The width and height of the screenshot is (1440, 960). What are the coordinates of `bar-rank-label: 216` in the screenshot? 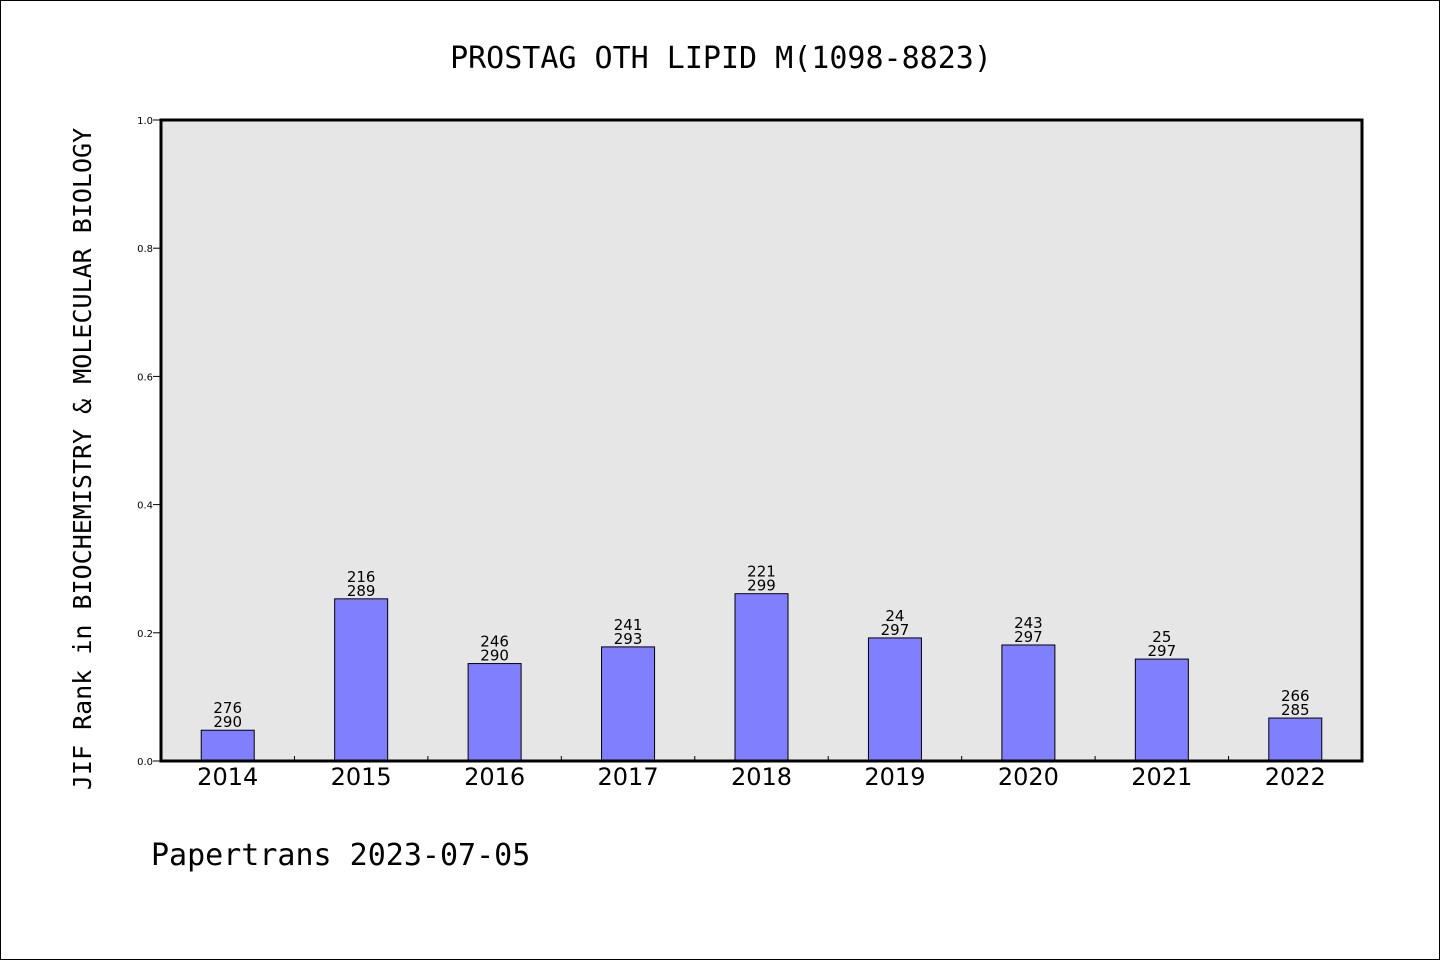 It's located at (361, 577).